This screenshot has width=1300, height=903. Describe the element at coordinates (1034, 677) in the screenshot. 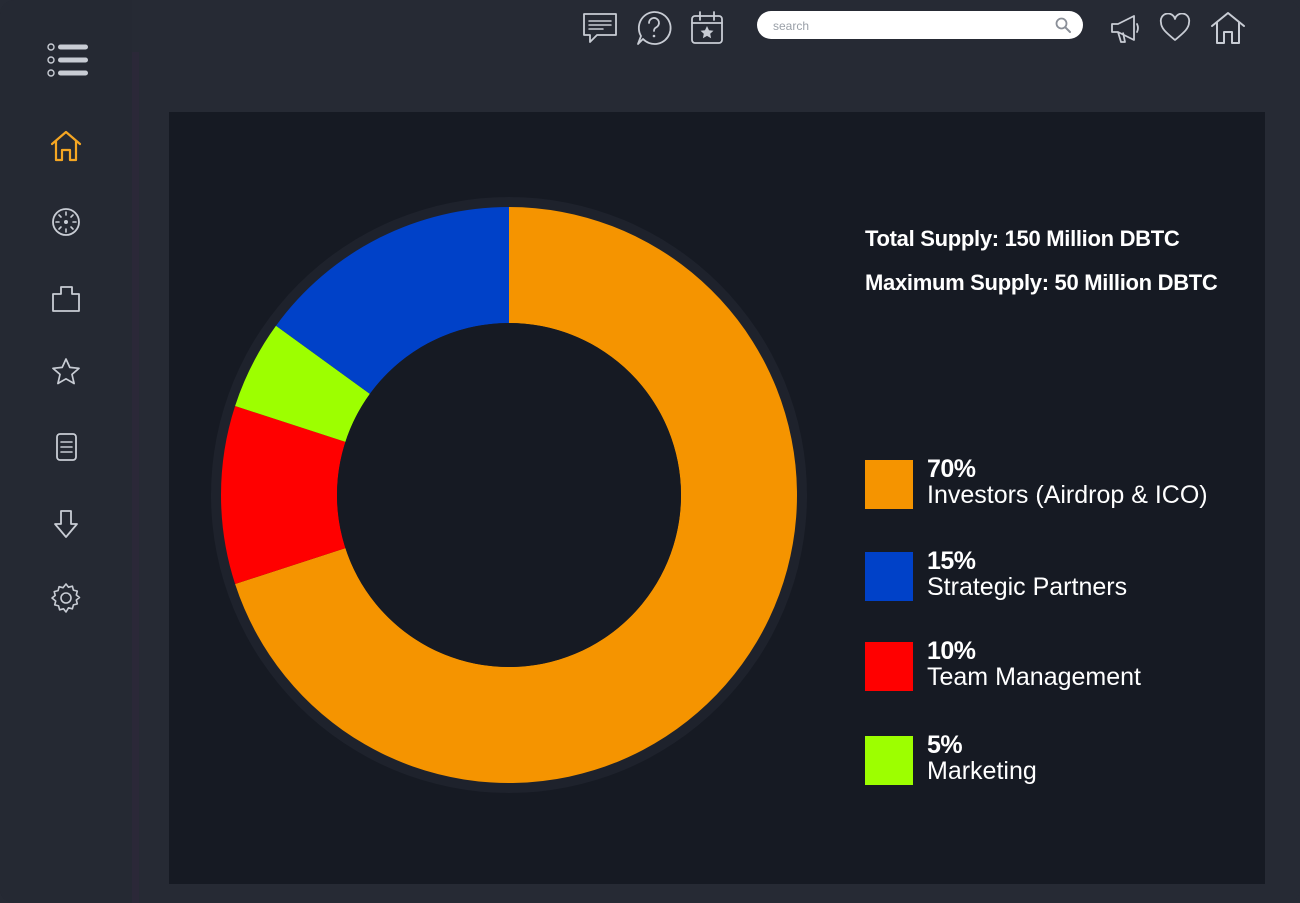

I see `legend-label: Team Management` at that location.